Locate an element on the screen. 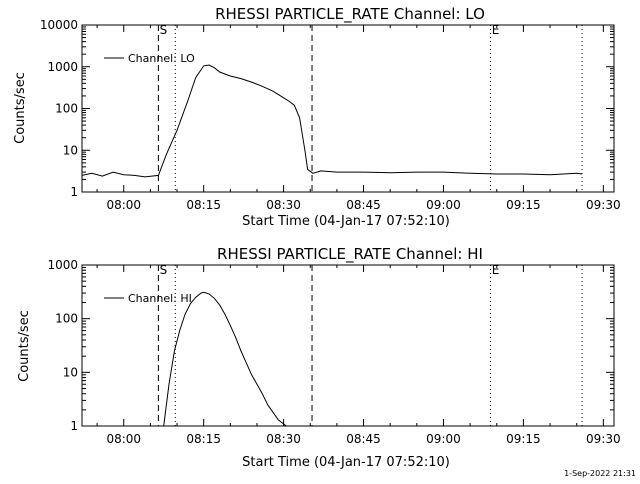  x-axis-label-hi: Start Time (04-Jan-17 07:52:10) is located at coordinates (346, 462).